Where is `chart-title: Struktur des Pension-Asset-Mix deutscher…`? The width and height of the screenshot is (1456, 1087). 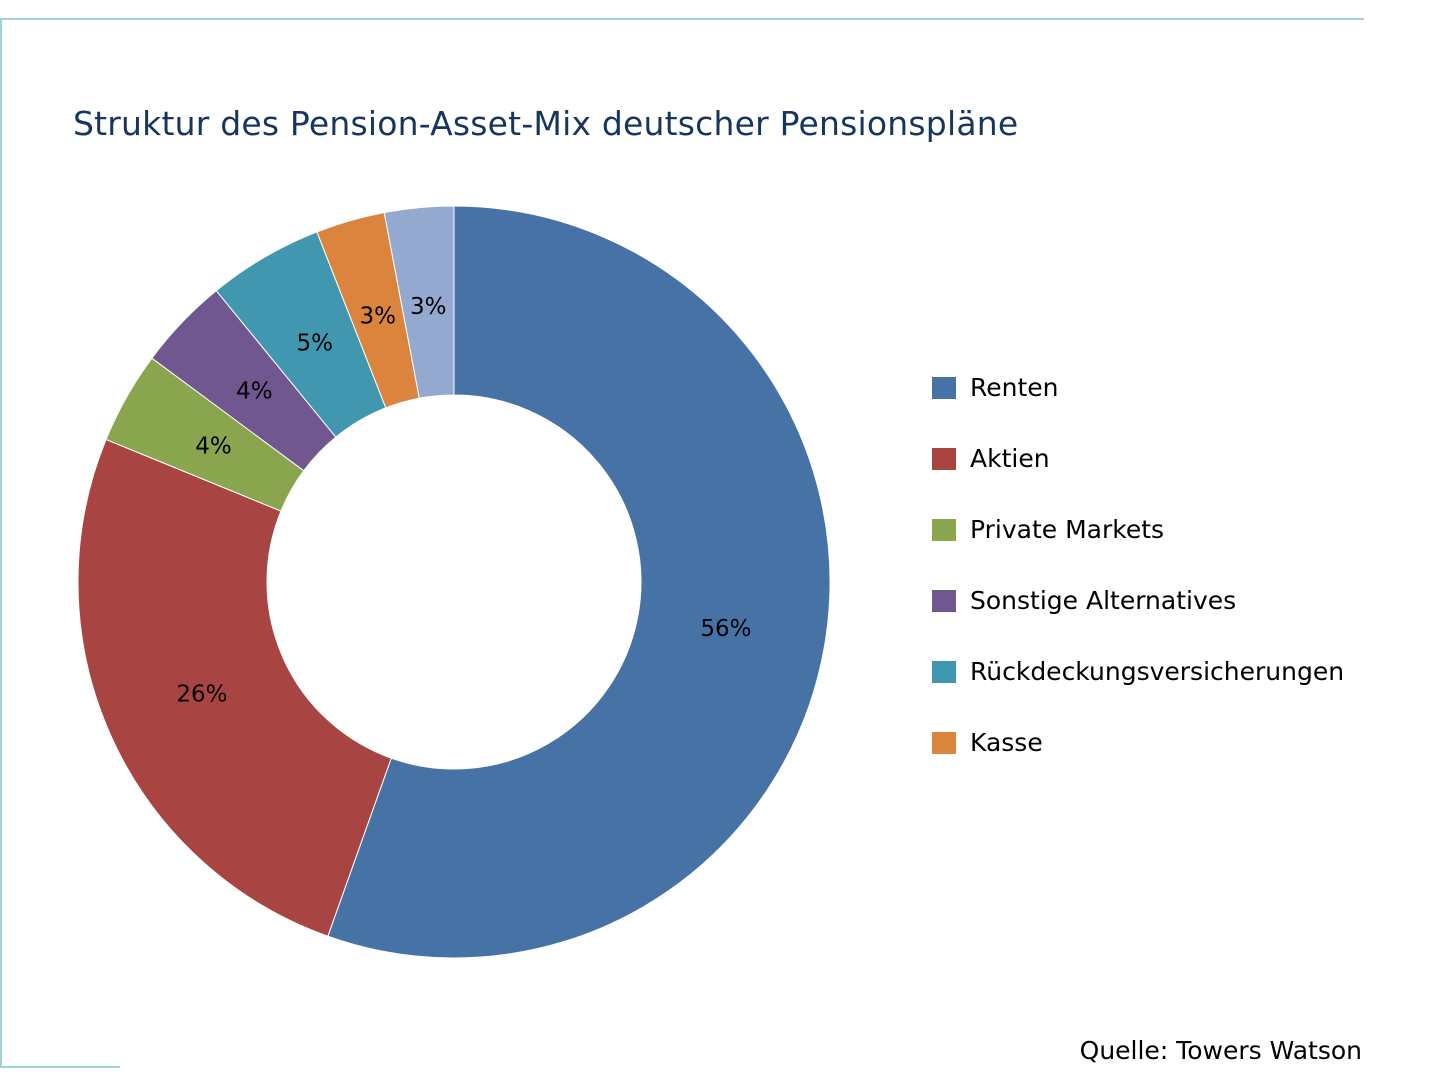
chart-title: Struktur des Pension-Asset-Mix deutscher… is located at coordinates (546, 123).